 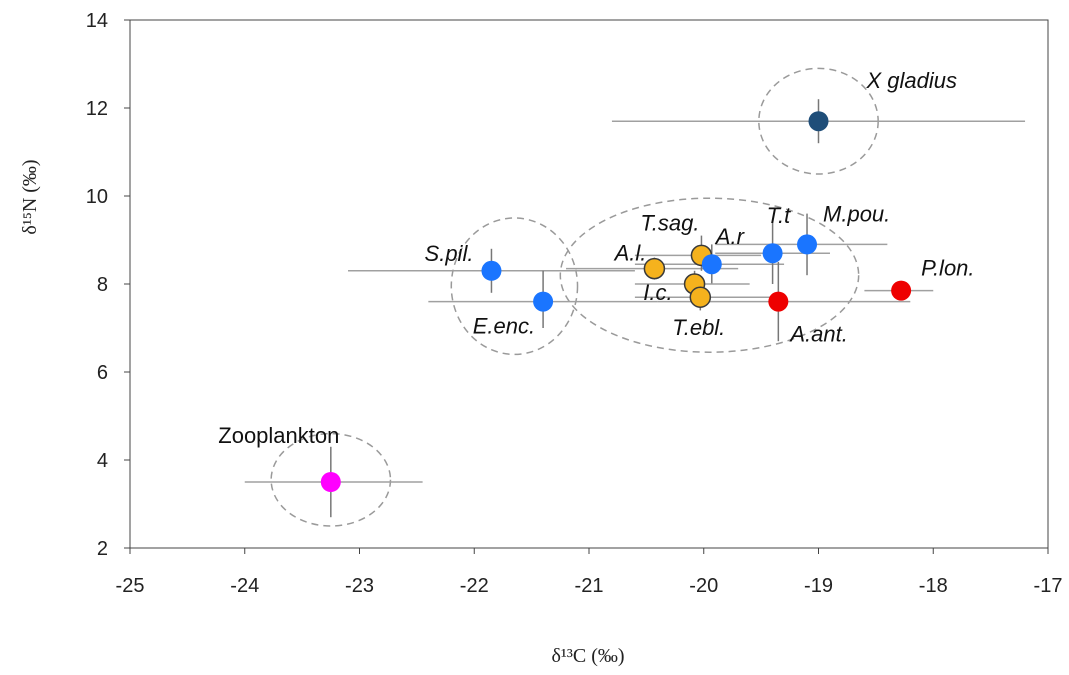 What do you see at coordinates (933, 586) in the screenshot?
I see `x-tick-label: -18` at bounding box center [933, 586].